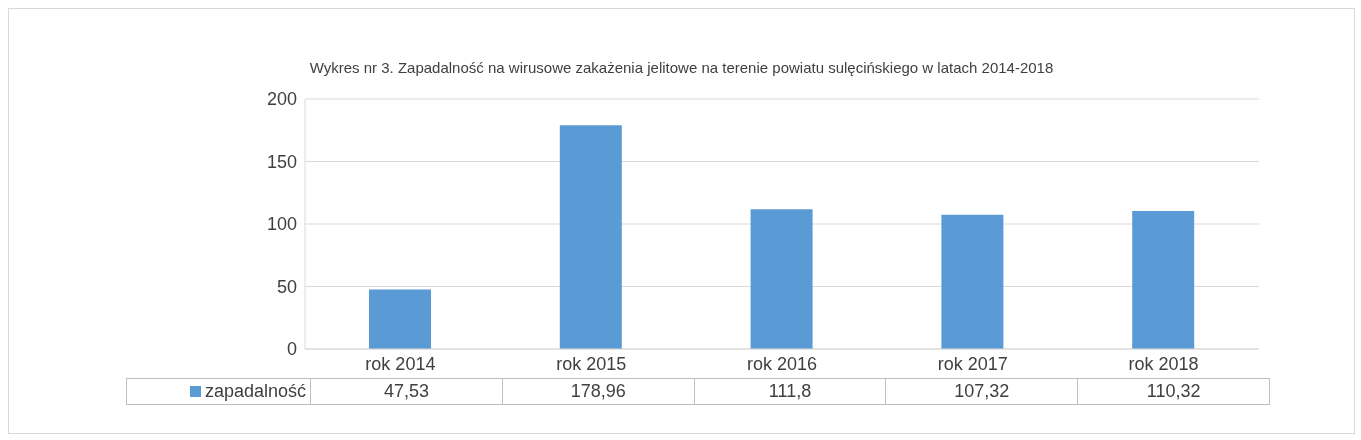 The width and height of the screenshot is (1361, 440). What do you see at coordinates (218, 391) in the screenshot?
I see `legend-label: zapadalność` at bounding box center [218, 391].